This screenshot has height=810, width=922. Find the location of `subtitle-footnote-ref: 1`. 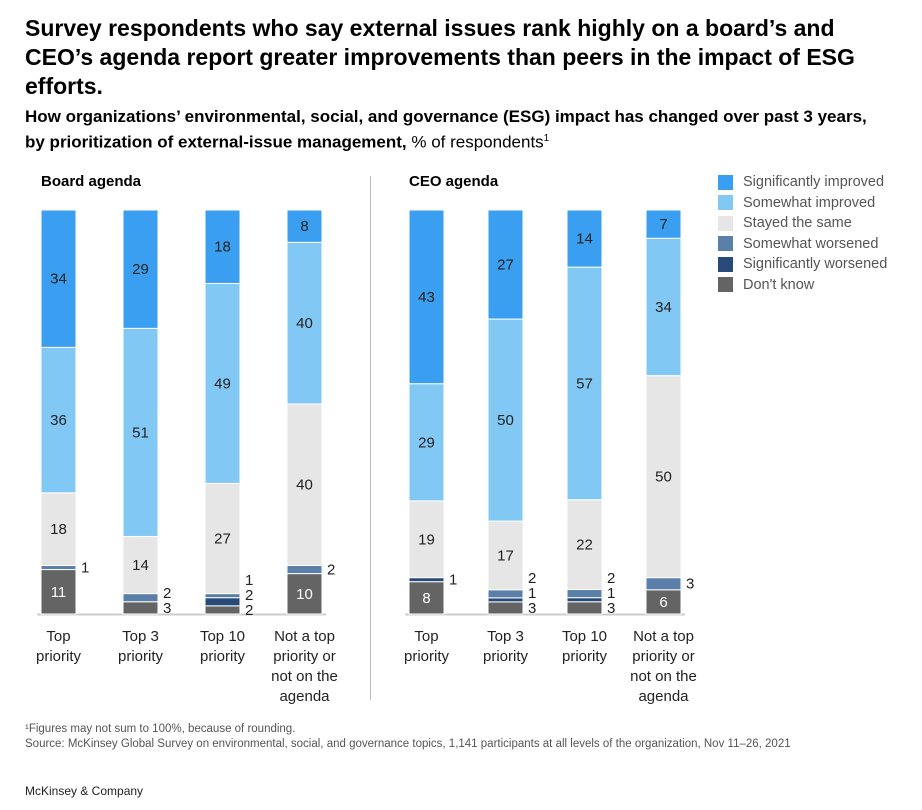

subtitle-footnote-ref: 1 is located at coordinates (546, 138).